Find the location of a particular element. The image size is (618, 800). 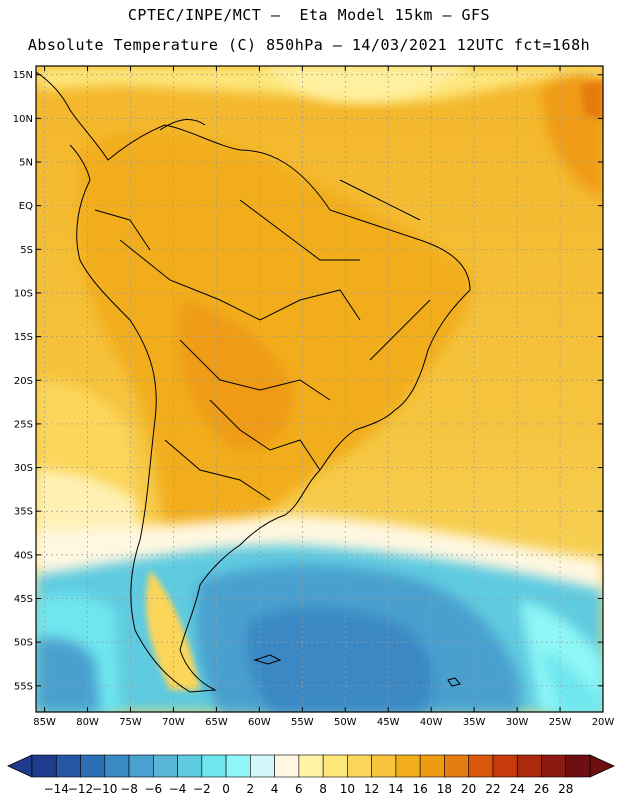

chart-title: CPTEC/INPE/MCT – Eta Model 15km – GFS is located at coordinates (309, 15).